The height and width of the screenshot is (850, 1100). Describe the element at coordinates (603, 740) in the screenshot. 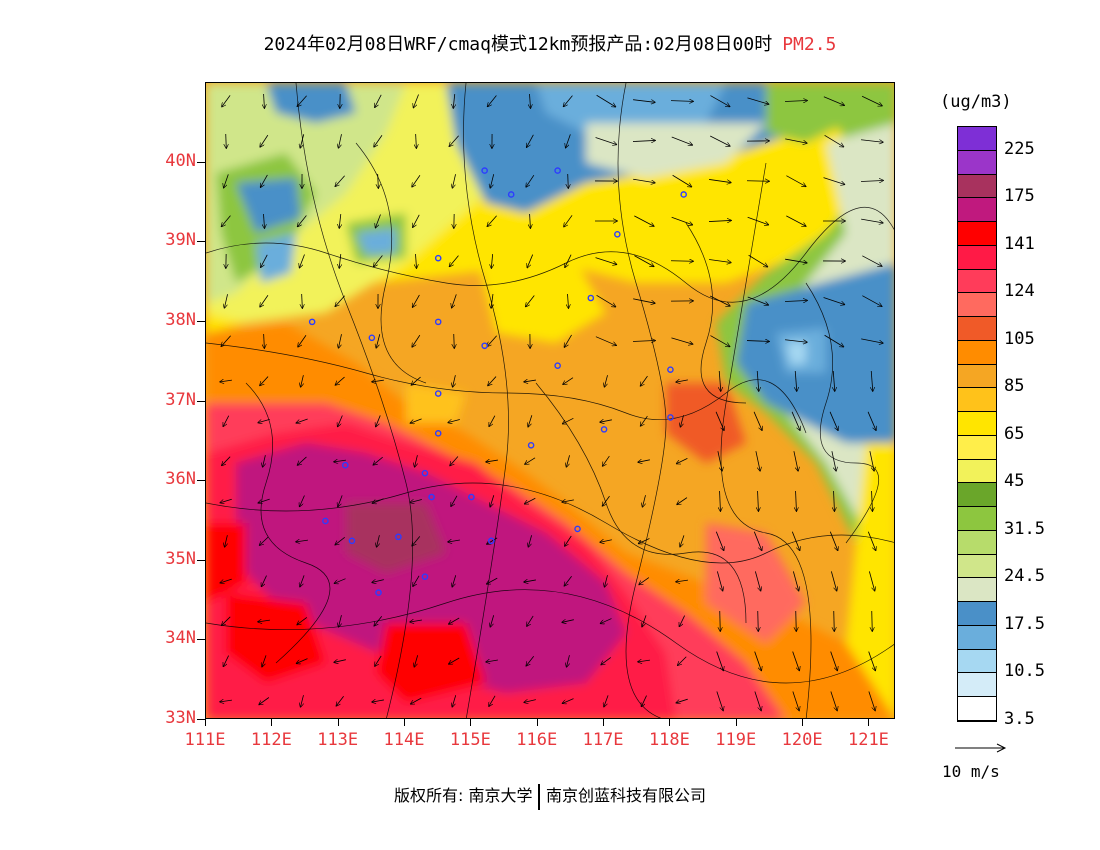

I see `longitude-label: 117E` at that location.